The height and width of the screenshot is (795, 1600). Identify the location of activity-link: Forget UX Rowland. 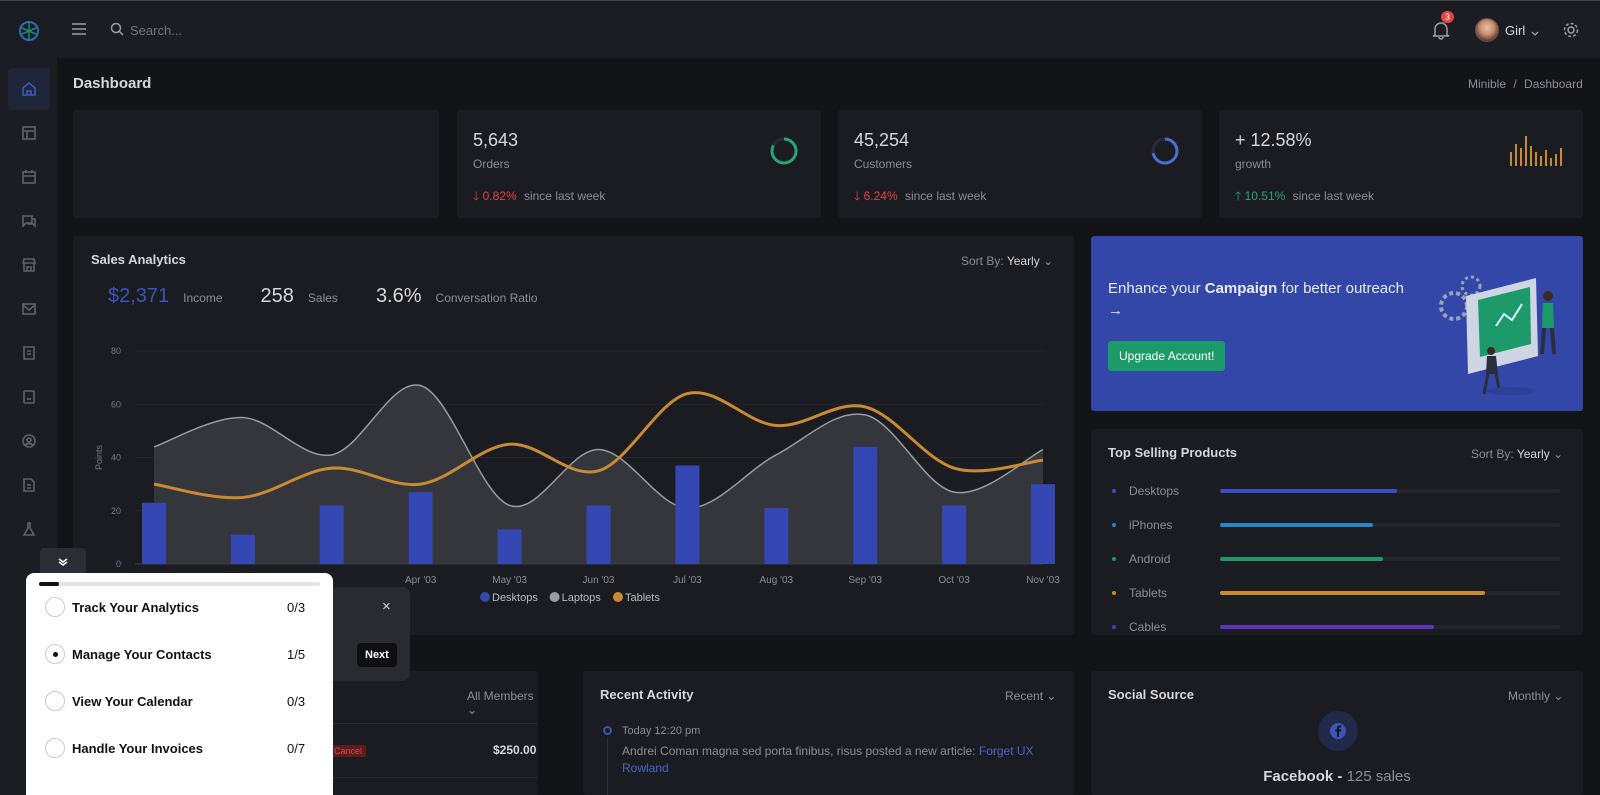
(828, 759).